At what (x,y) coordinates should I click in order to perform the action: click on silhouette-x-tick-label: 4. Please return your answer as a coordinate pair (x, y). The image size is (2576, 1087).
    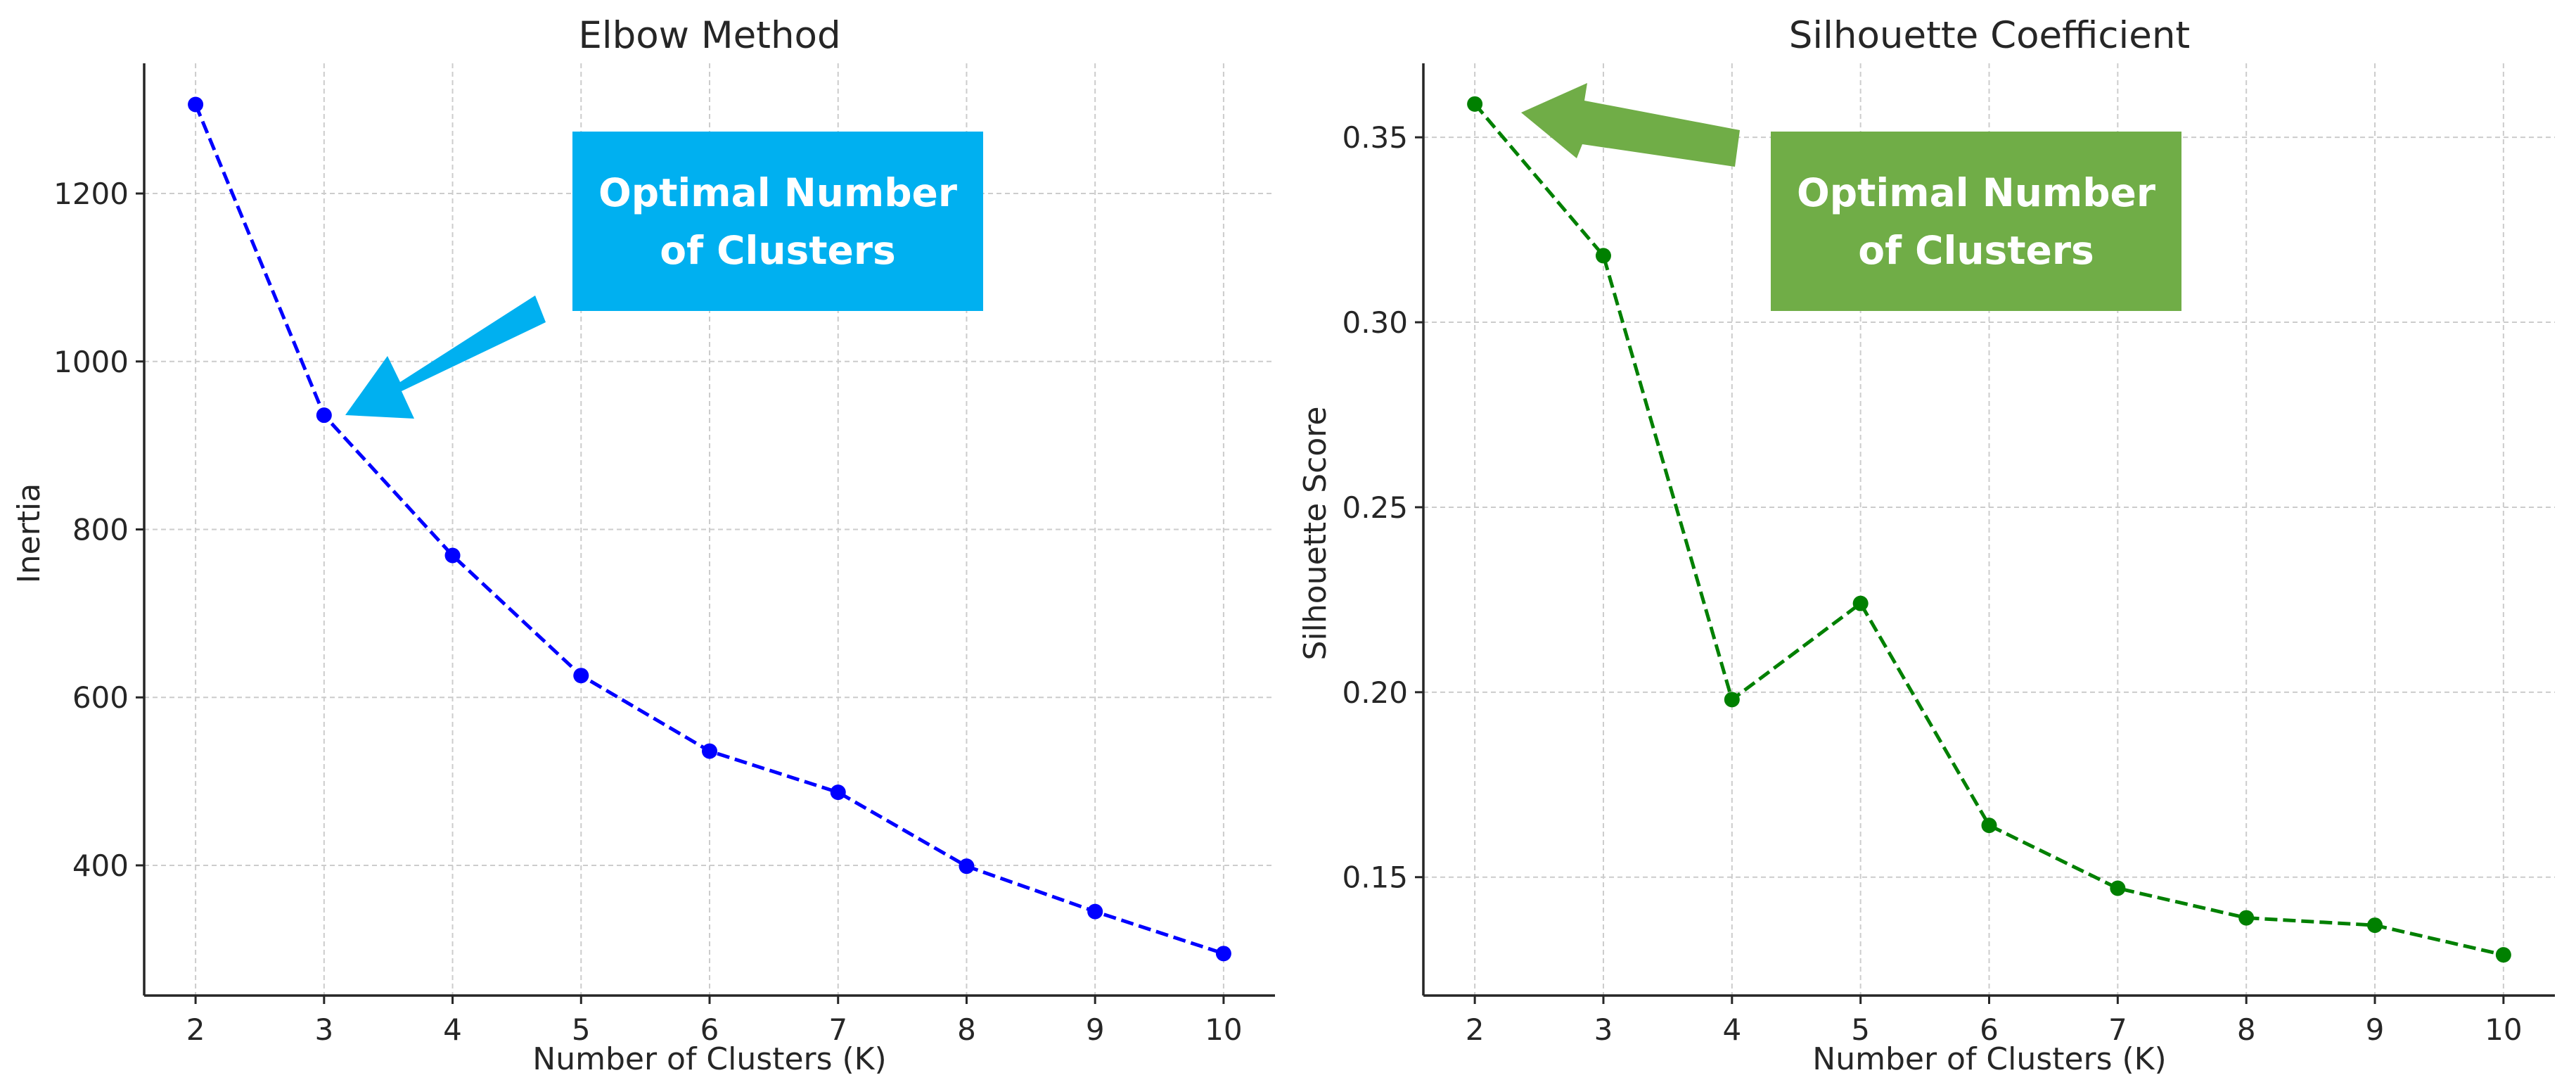
    Looking at the image, I should click on (1731, 1029).